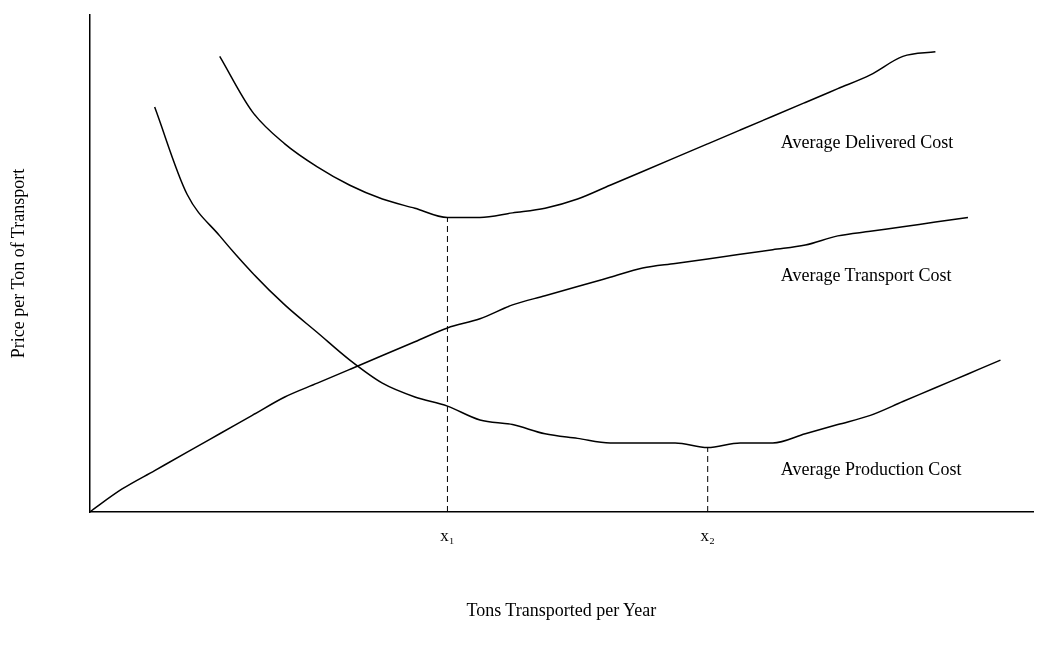 The height and width of the screenshot is (646, 1047). I want to click on series-label: Average Production Cost, so click(871, 468).